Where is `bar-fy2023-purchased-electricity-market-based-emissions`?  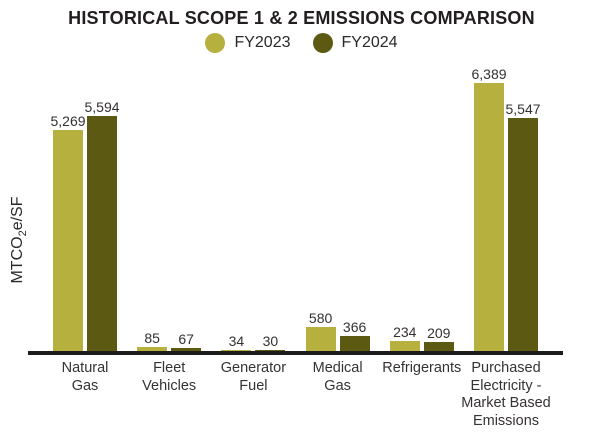
bar-fy2023-purchased-electricity-market-based-emissions is located at coordinates (489, 217).